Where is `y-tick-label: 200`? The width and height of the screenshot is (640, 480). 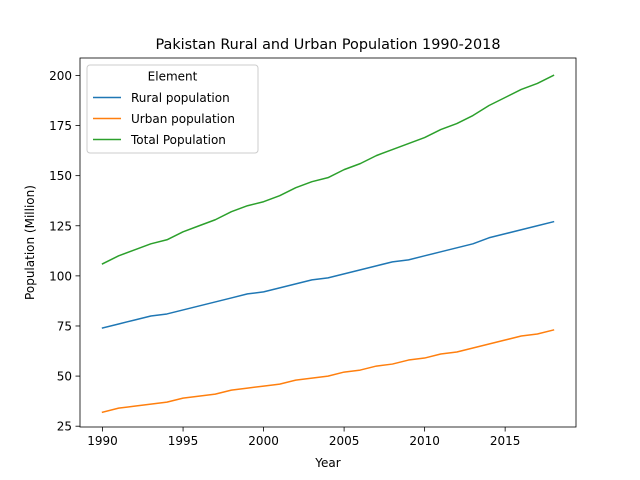 y-tick-label: 200 is located at coordinates (60, 76).